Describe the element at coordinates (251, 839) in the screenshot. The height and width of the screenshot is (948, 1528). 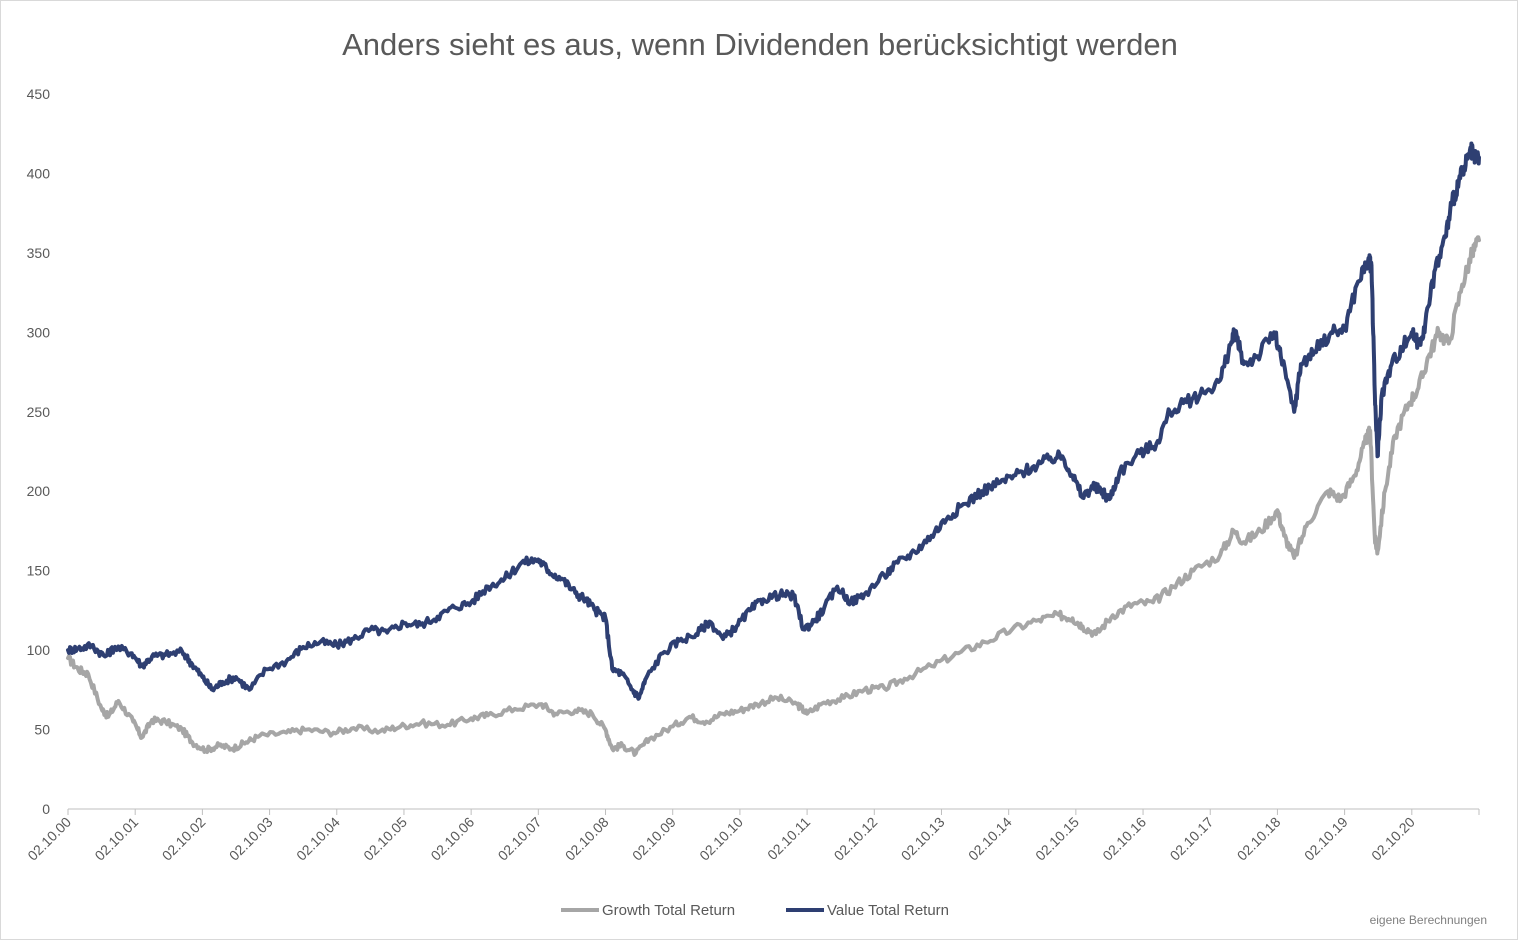
I see `x-tick-label: 02.10.03` at that location.